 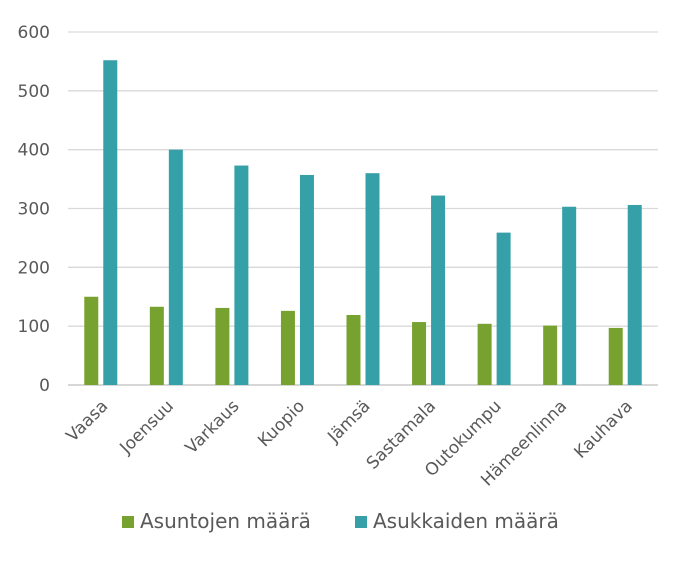 I want to click on y-axis-ticks: 0 100 200 300 400 500 600, so click(x=34, y=209).